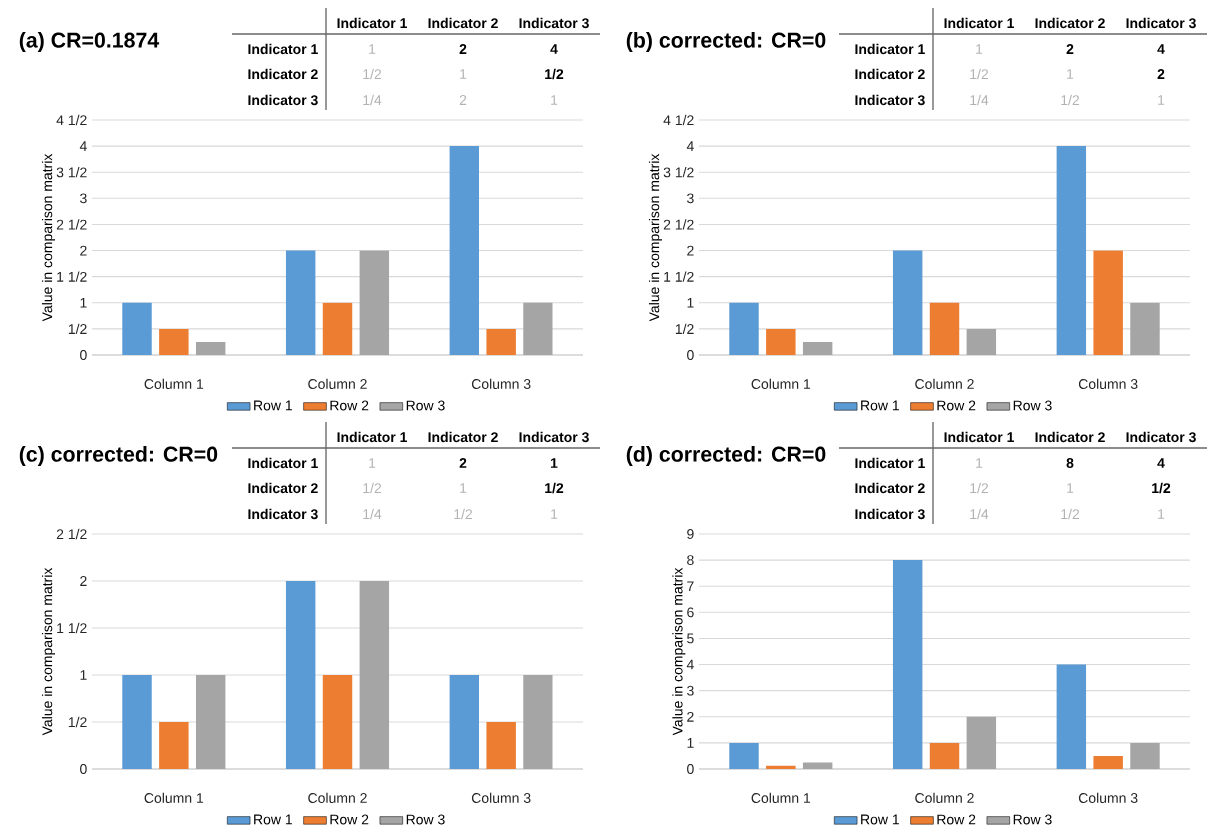 The width and height of the screenshot is (1214, 828). Describe the element at coordinates (71, 172) in the screenshot. I see `y-tick-label: 3 1/2` at that location.